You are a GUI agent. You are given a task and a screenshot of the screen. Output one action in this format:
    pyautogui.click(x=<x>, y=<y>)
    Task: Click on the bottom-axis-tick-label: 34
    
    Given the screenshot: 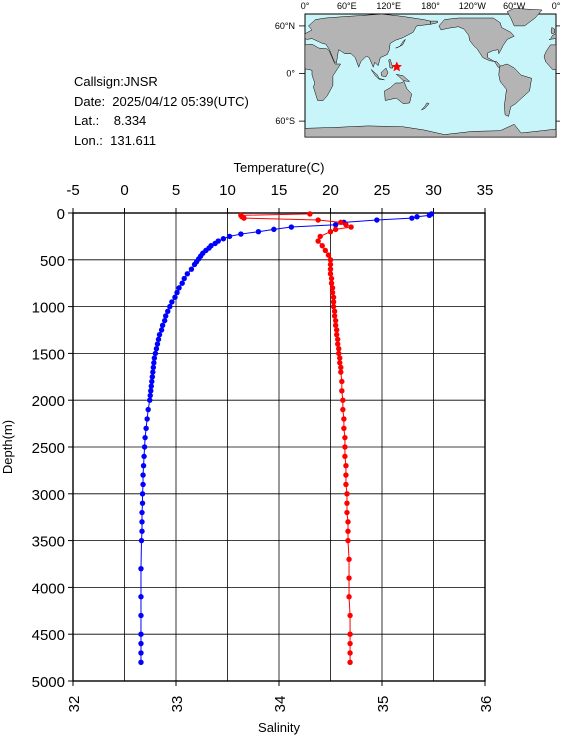 What is the action you would take?
    pyautogui.click(x=280, y=704)
    